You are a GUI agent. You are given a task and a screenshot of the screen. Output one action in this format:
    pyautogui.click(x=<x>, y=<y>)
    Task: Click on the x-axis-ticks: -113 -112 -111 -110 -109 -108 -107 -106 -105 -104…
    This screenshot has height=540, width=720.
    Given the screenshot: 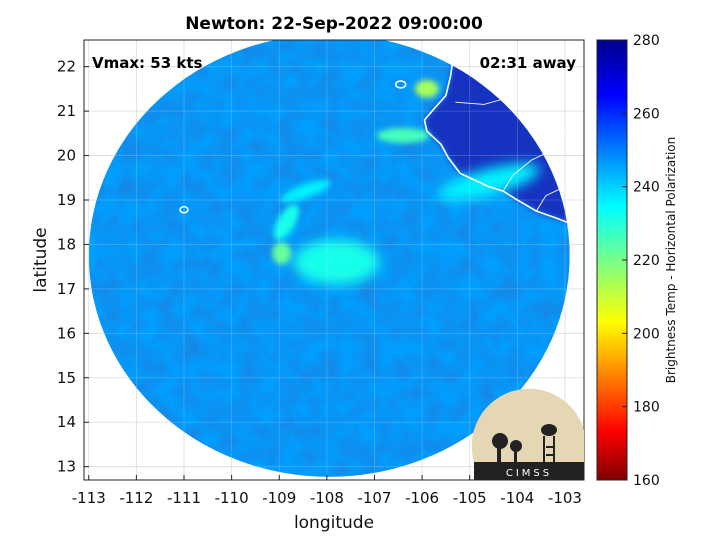 What is the action you would take?
    pyautogui.click(x=327, y=491)
    